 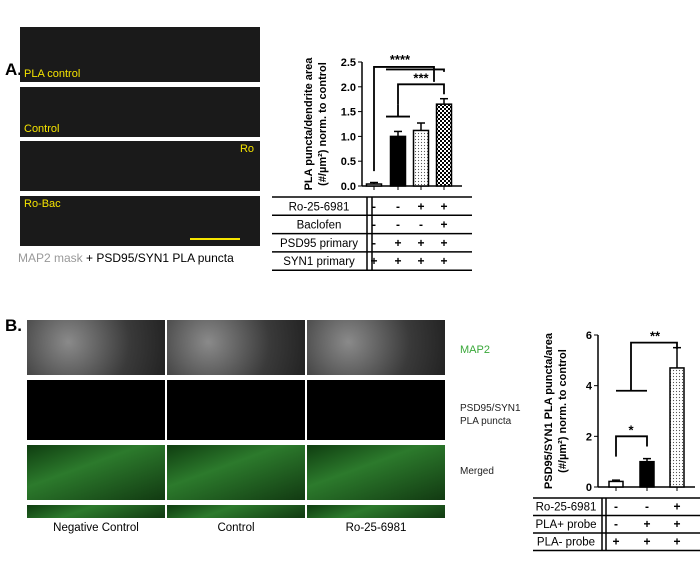 What do you see at coordinates (549, 410) in the screenshot?
I see `y-axis-label: PSD95/SYN1 PLA puncta/area` at bounding box center [549, 410].